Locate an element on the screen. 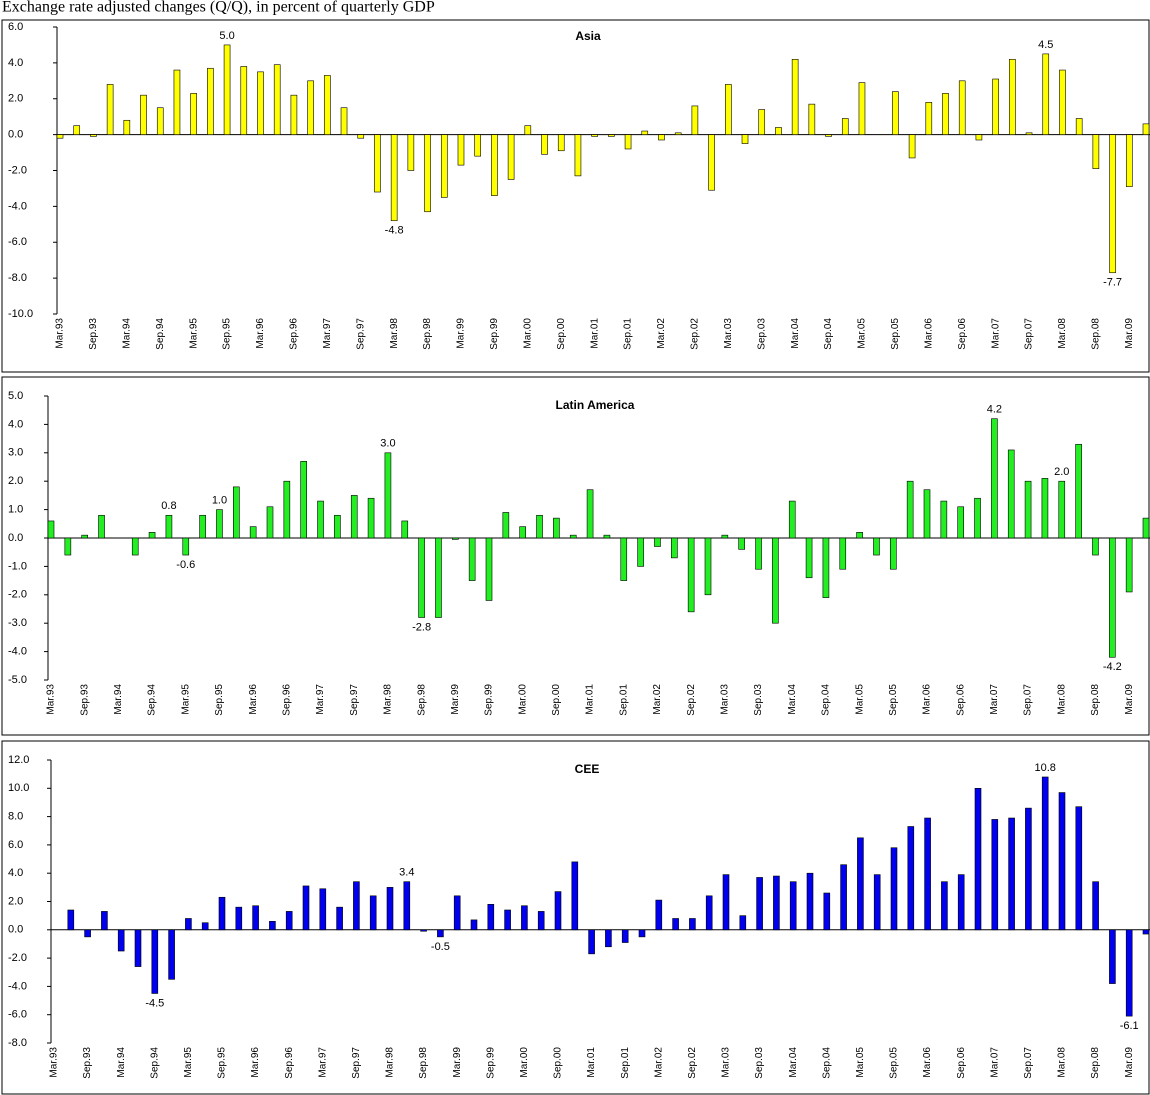 The width and height of the screenshot is (1150, 1095). x-tick-label: Mar.99 is located at coordinates (461, 333).